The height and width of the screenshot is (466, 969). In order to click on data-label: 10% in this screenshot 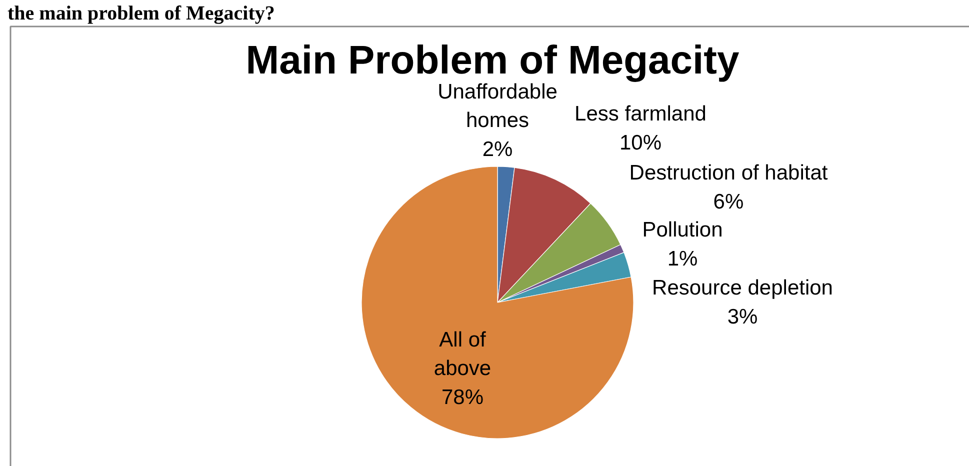, I will do `click(640, 142)`.